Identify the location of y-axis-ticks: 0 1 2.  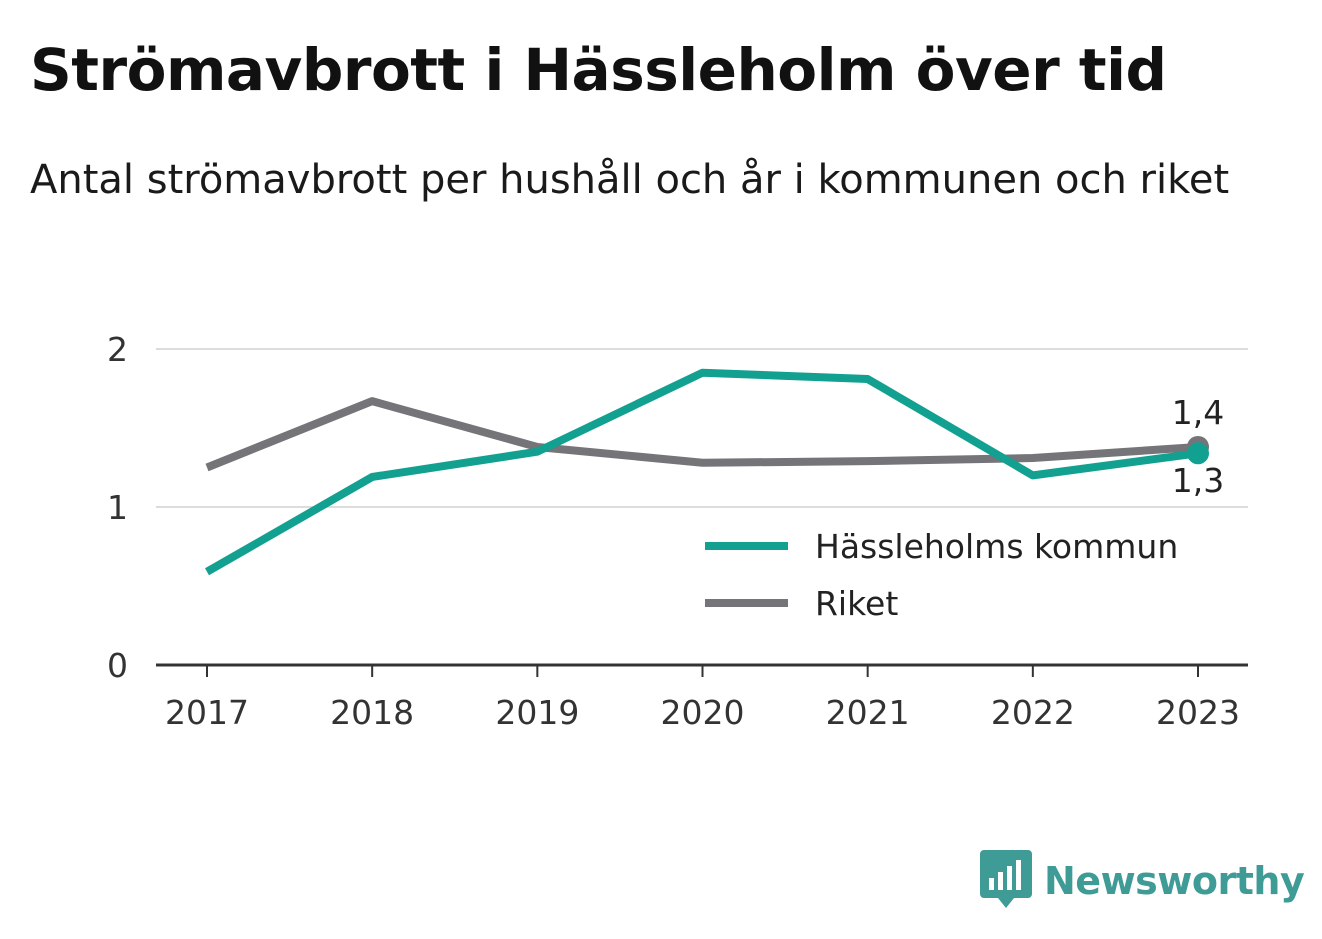
(117, 507).